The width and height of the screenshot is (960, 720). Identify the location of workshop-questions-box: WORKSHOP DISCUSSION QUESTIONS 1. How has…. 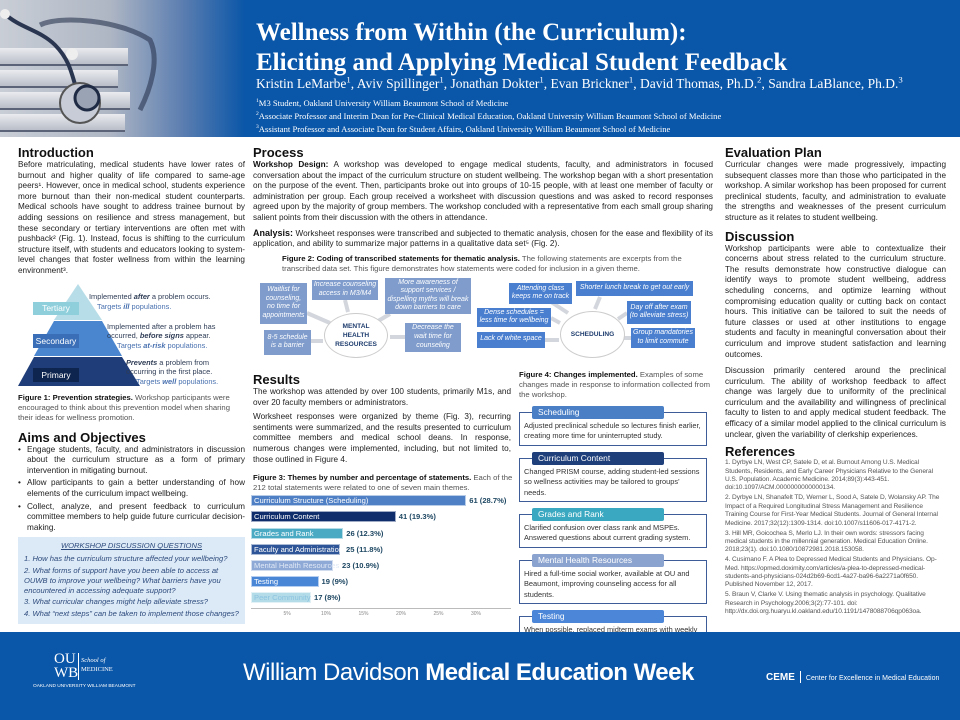
(131, 581).